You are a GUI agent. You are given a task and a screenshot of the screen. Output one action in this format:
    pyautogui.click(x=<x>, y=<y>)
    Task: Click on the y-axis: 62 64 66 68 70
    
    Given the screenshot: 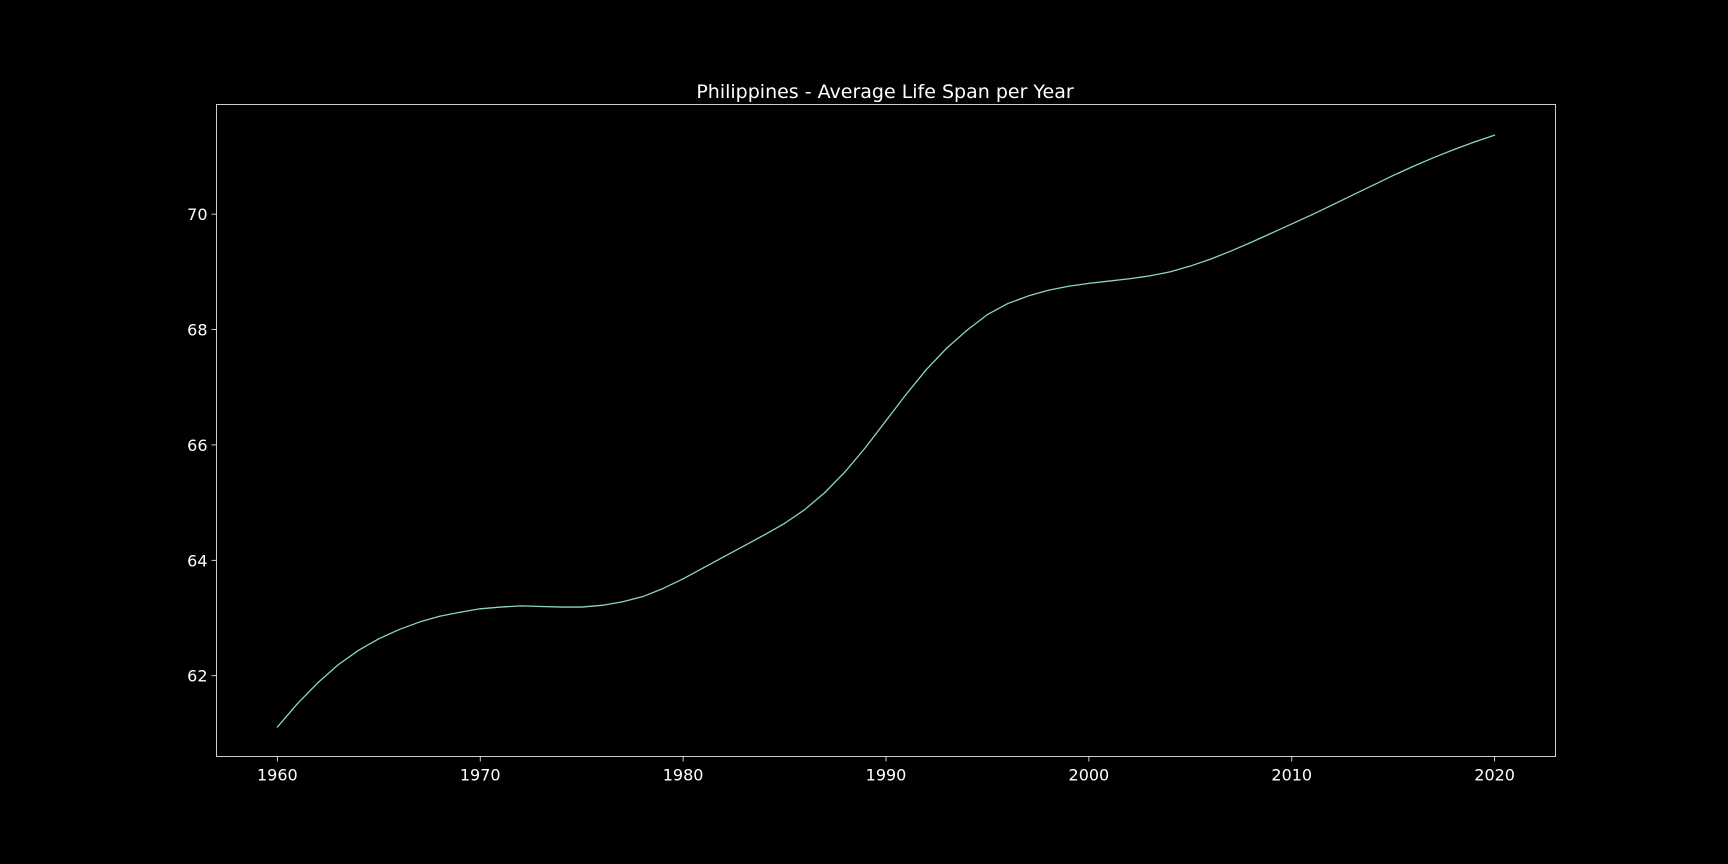 What is the action you would take?
    pyautogui.click(x=202, y=445)
    